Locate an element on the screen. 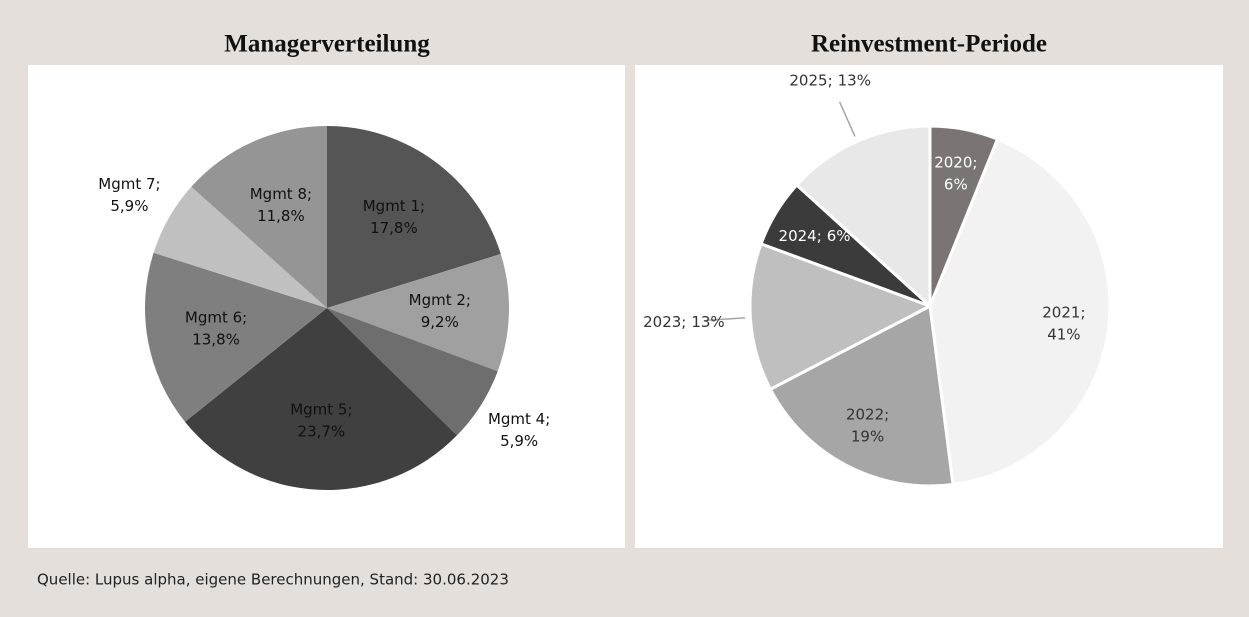  label-category: Mgmt 2; is located at coordinates (440, 300).